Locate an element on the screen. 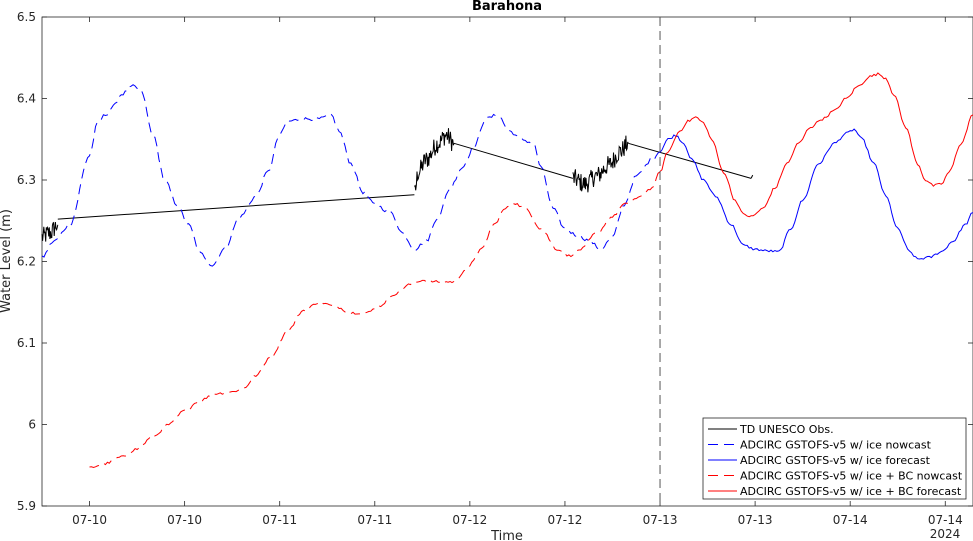 The image size is (973, 541). y-tick-label: 5.9 is located at coordinates (26, 506).